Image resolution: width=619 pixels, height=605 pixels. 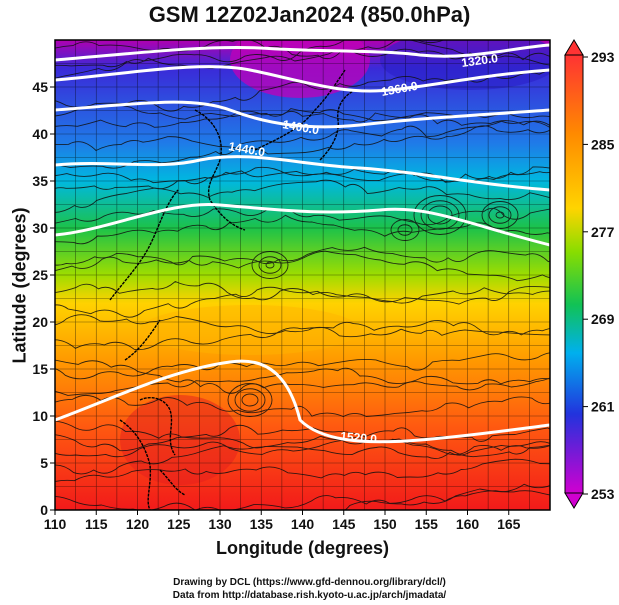 I want to click on y-tick-label: 25, so click(x=40, y=275).